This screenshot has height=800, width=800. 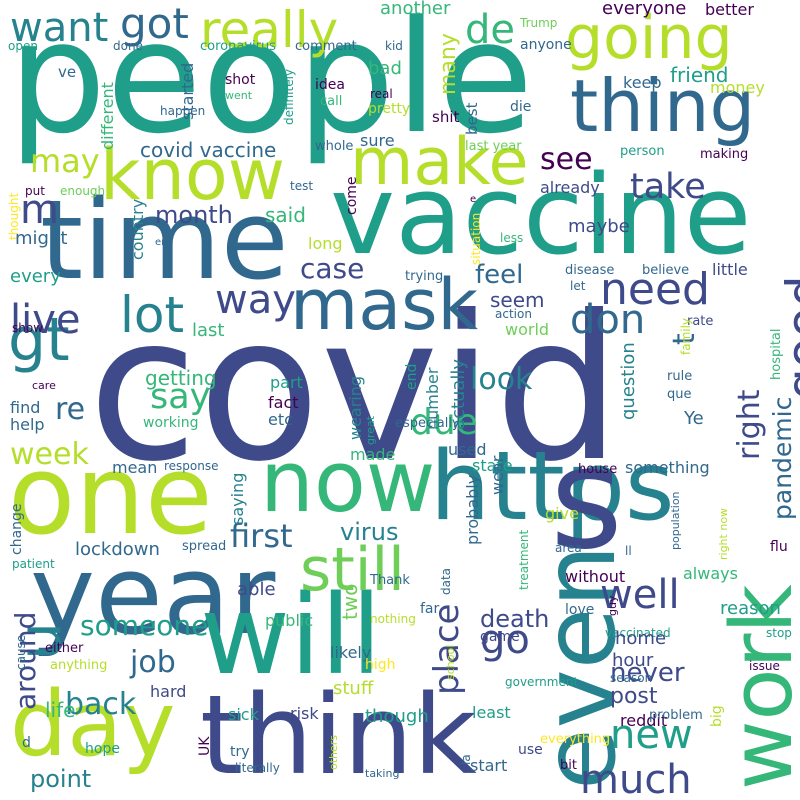 What do you see at coordinates (776, 354) in the screenshot?
I see `word-hospital: hospital` at bounding box center [776, 354].